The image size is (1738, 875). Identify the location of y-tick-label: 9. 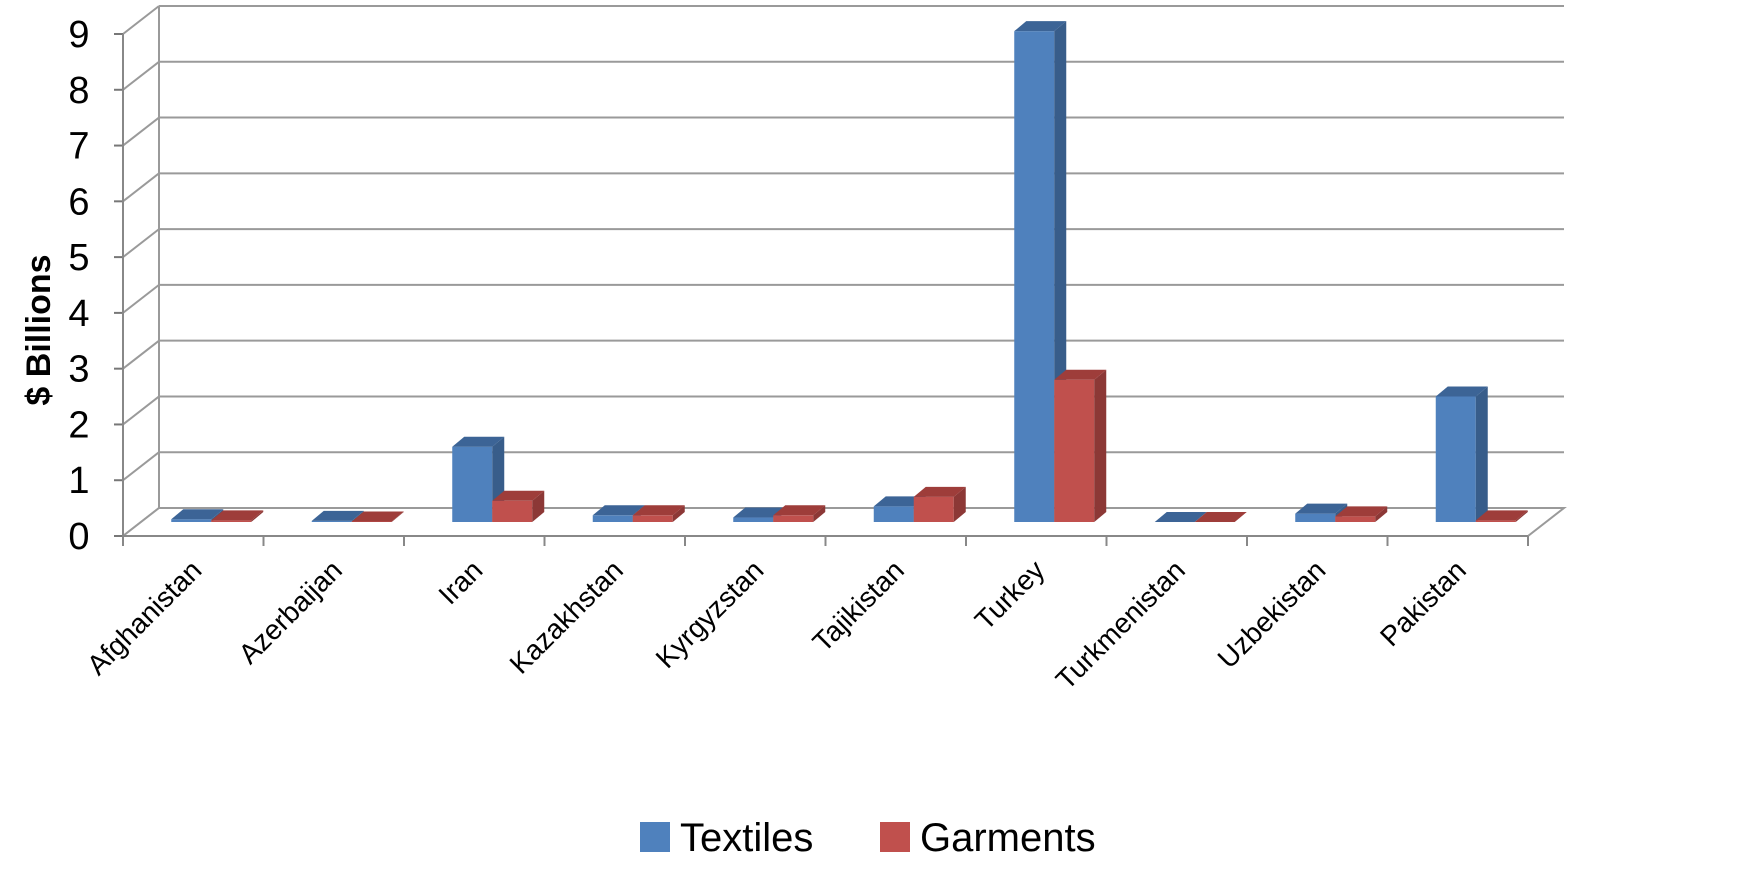
(78, 35).